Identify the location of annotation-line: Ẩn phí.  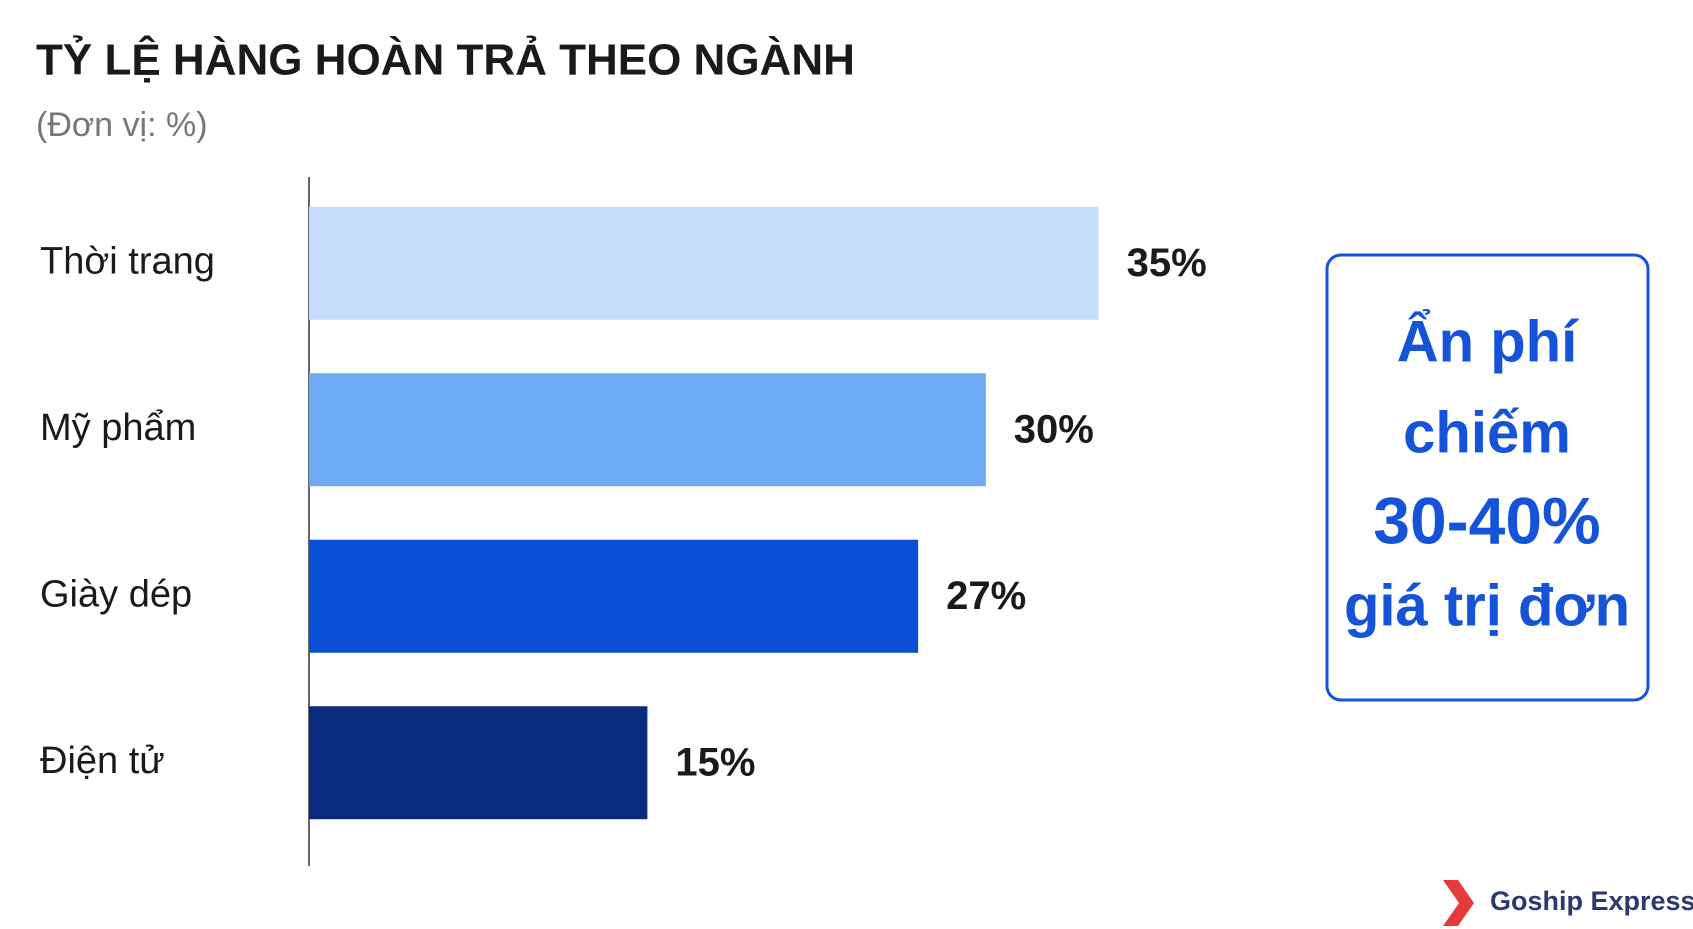
(1488, 341).